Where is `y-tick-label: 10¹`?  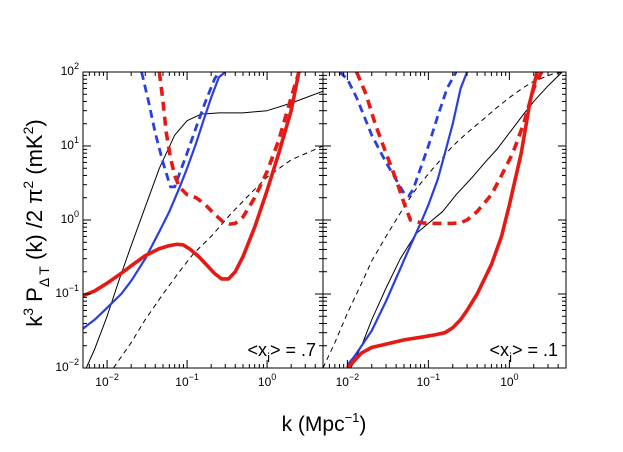 y-tick-label: 10¹ is located at coordinates (70, 143).